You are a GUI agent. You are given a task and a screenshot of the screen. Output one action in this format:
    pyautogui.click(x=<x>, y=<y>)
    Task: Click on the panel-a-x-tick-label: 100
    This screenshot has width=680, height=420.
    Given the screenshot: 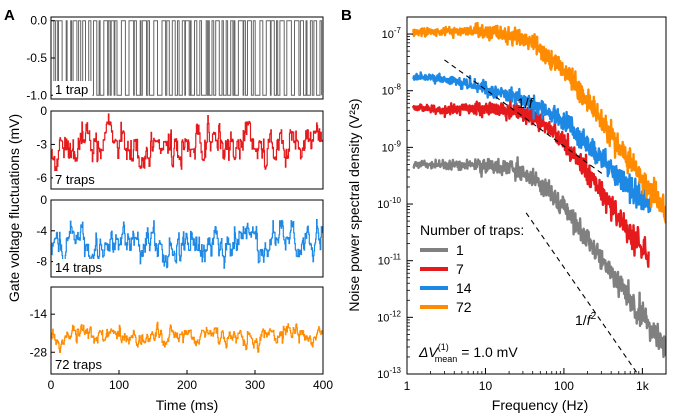 What is the action you would take?
    pyautogui.click(x=119, y=385)
    